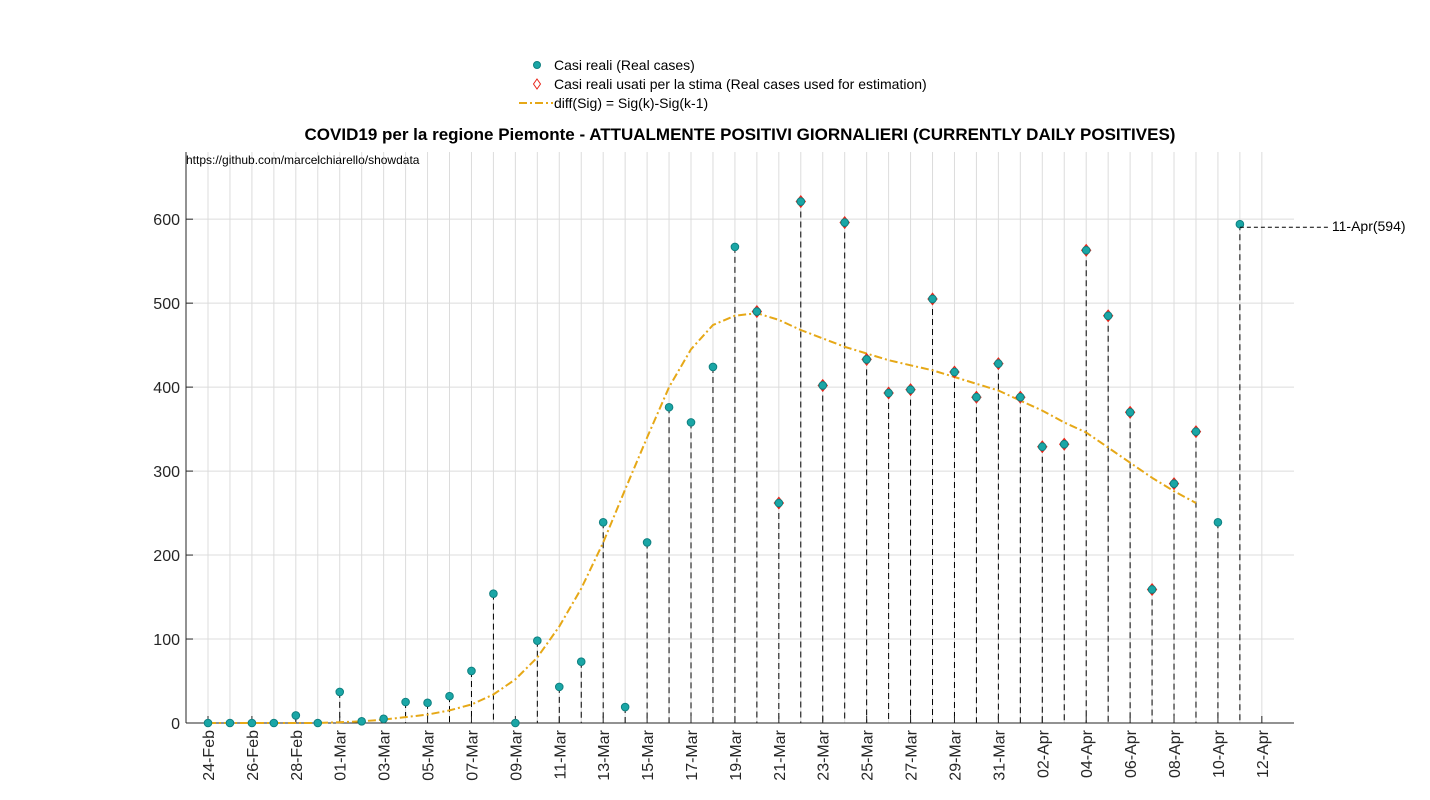 The height and width of the screenshot is (800, 1430). I want to click on y-tick-label: 300, so click(166, 472).